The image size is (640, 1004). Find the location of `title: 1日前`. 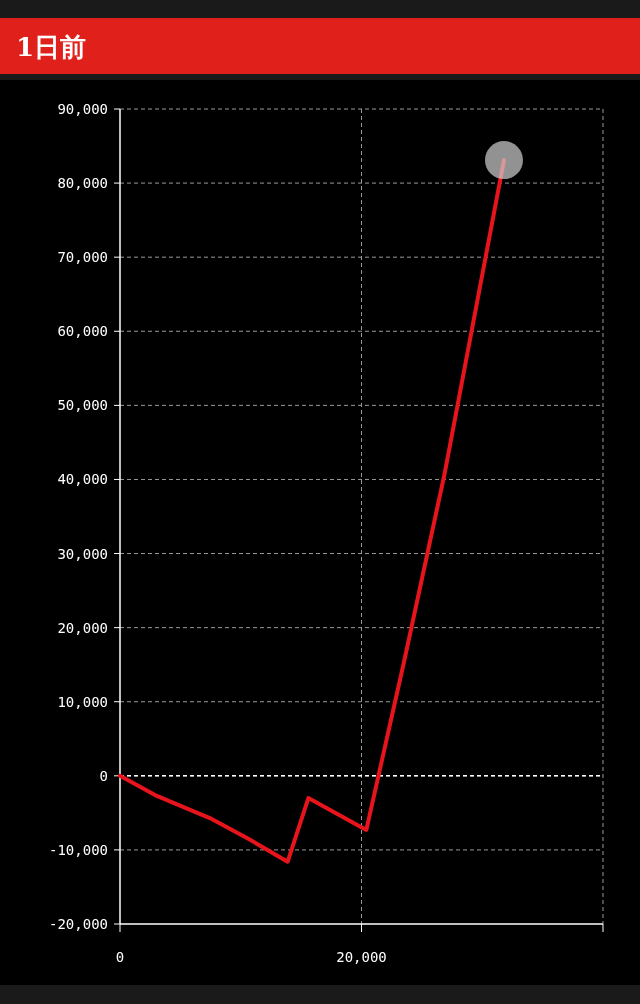

title: 1日前 is located at coordinates (51, 47).